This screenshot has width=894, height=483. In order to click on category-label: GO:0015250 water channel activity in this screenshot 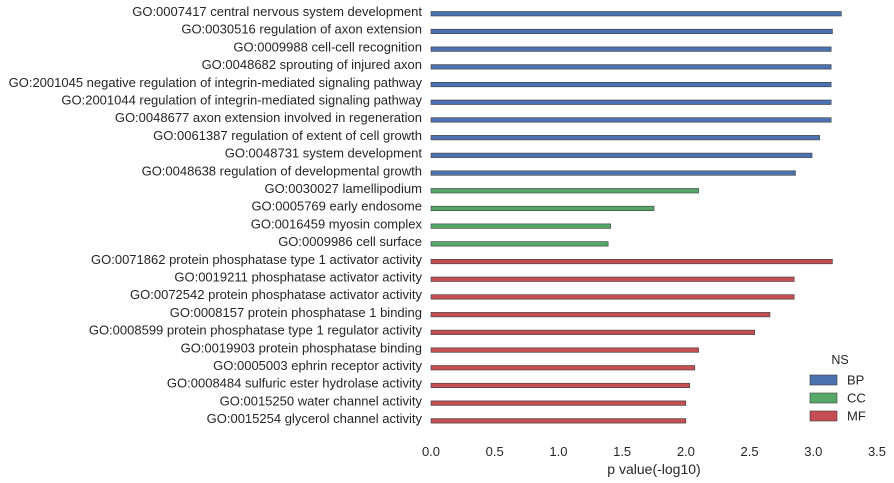, I will do `click(321, 400)`.